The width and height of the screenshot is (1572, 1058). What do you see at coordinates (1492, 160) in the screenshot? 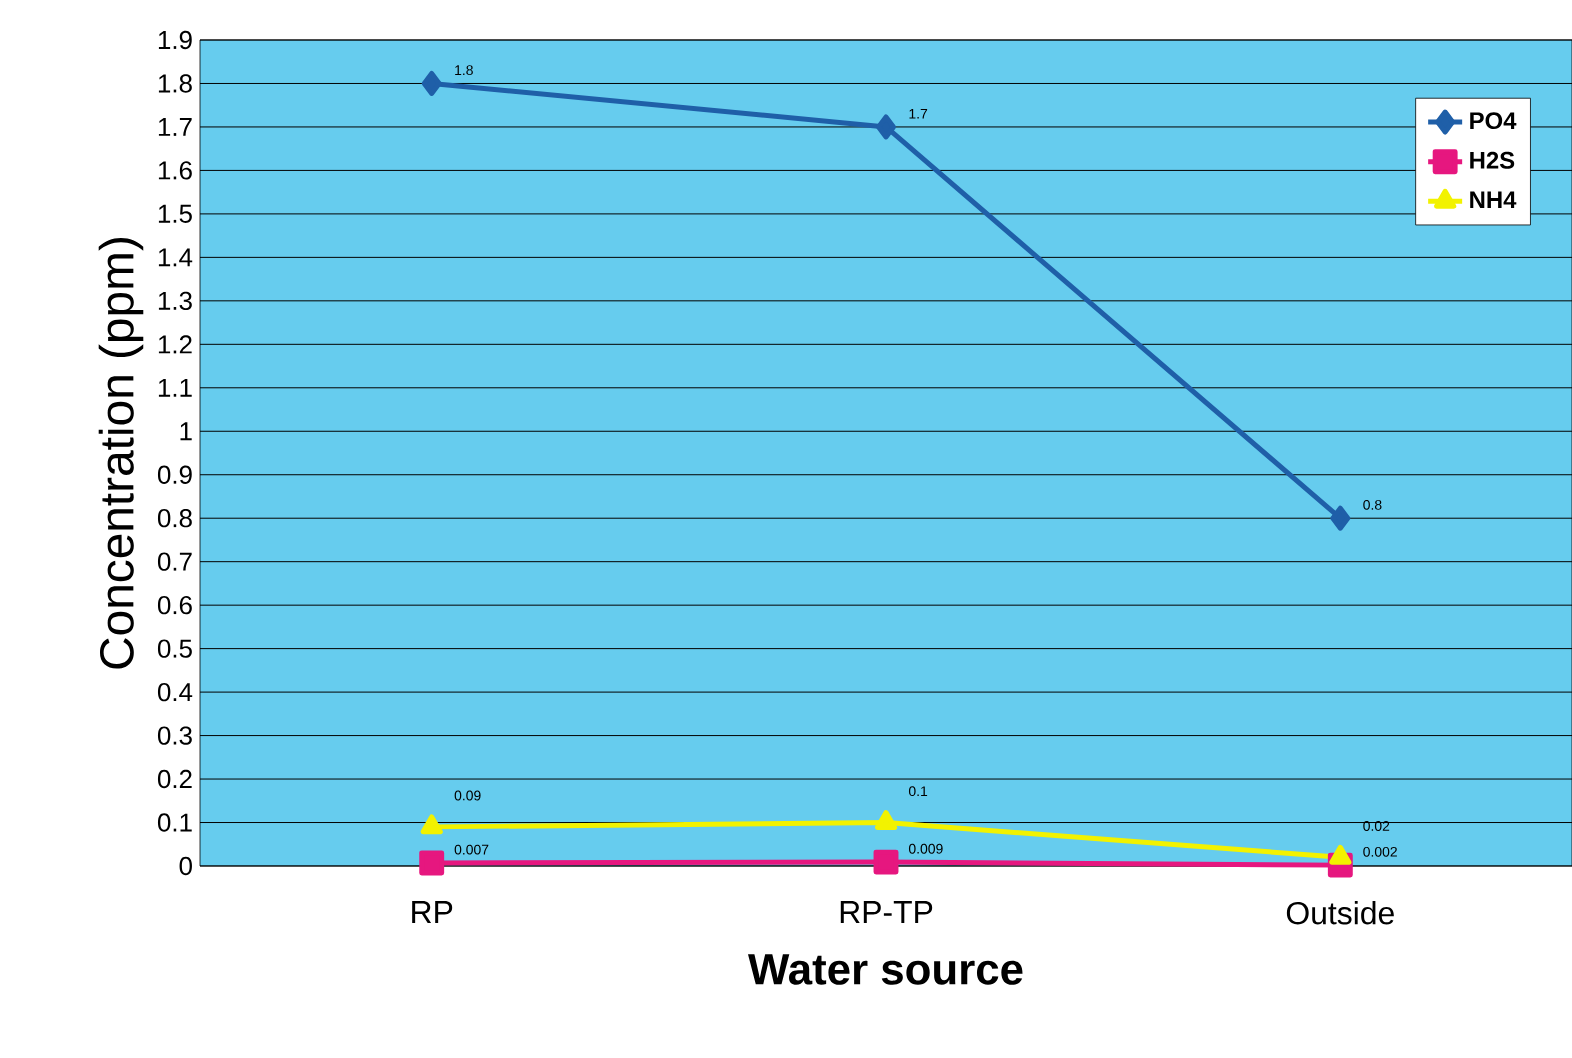
I see `legend-label: H2S` at bounding box center [1492, 160].